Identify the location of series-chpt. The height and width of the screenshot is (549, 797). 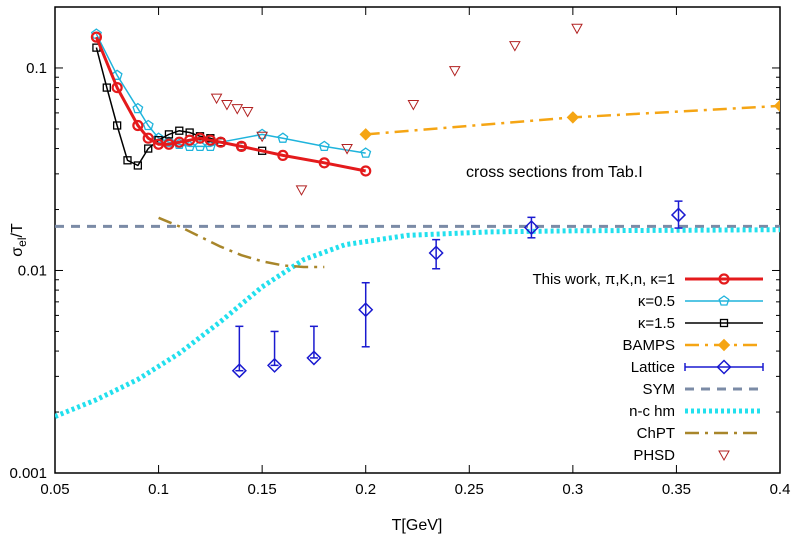
(241, 242).